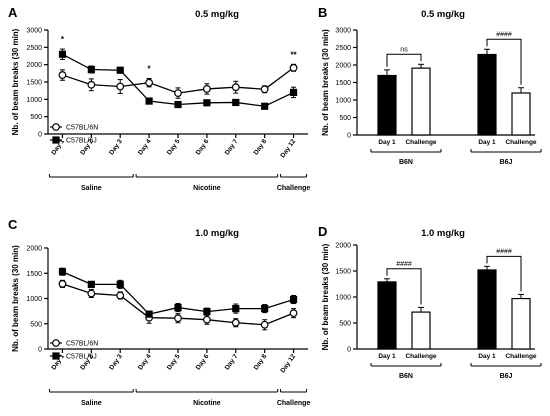 This screenshot has height=416, width=550. Describe the element at coordinates (82, 128) in the screenshot. I see `legend-label: C57BL/6N` at that location.